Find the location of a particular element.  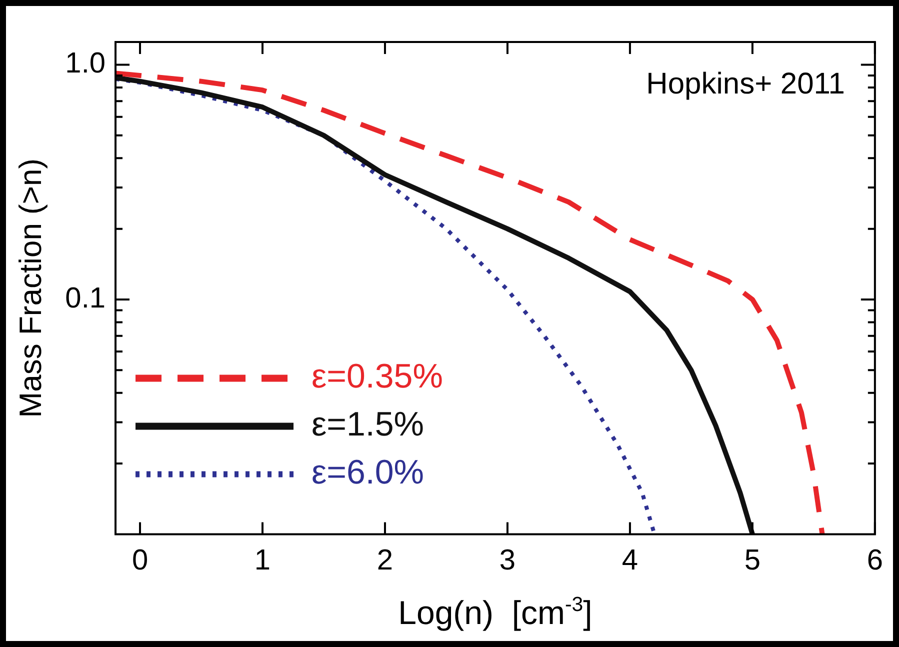

x-tick-label: 1 is located at coordinates (262, 560).